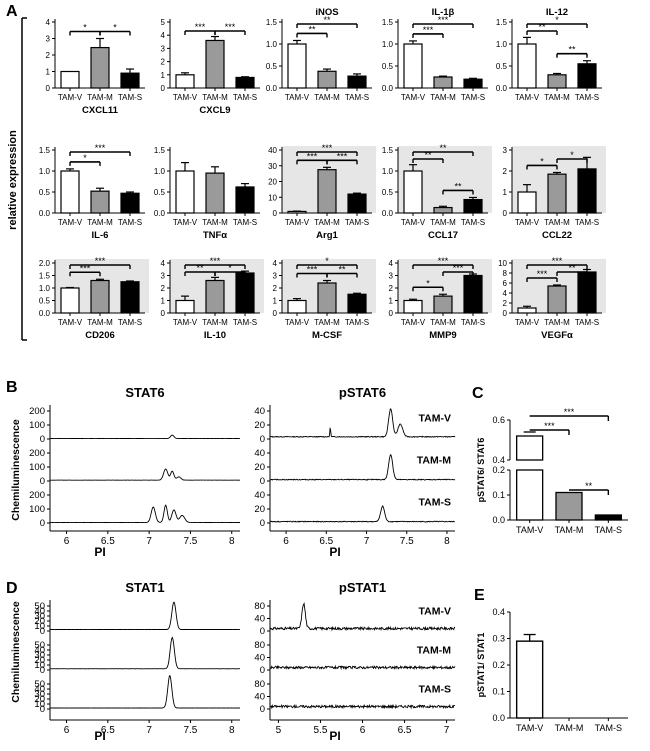  What do you see at coordinates (272, 22) in the screenshot?
I see `y-tick-label-iNOS-3: 1.5` at bounding box center [272, 22].